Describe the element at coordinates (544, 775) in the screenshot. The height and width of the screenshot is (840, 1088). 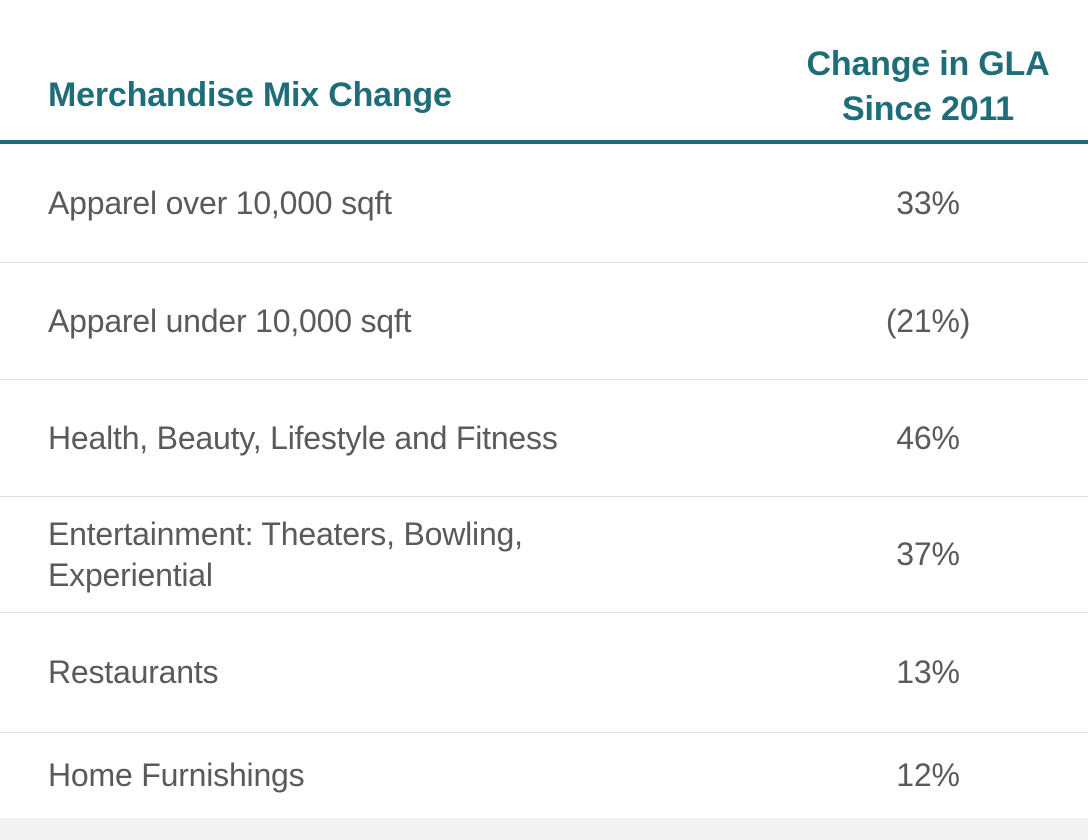
I see `table-row: Home Furnishings 12%` at that location.